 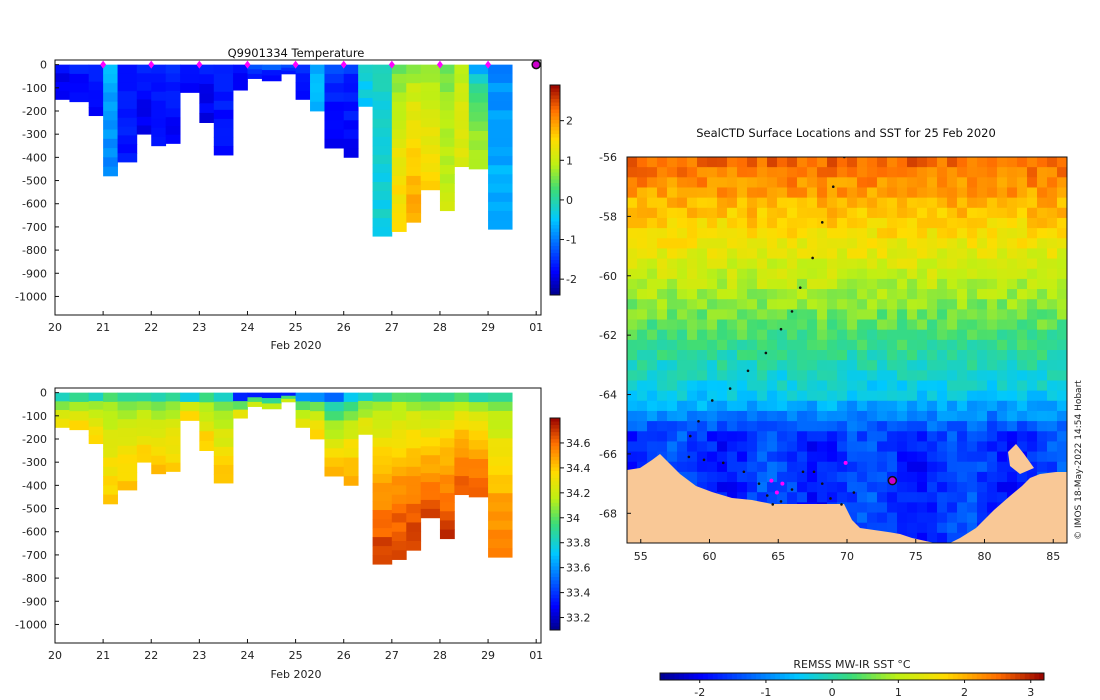 I want to click on seal-track, so click(x=792, y=331).